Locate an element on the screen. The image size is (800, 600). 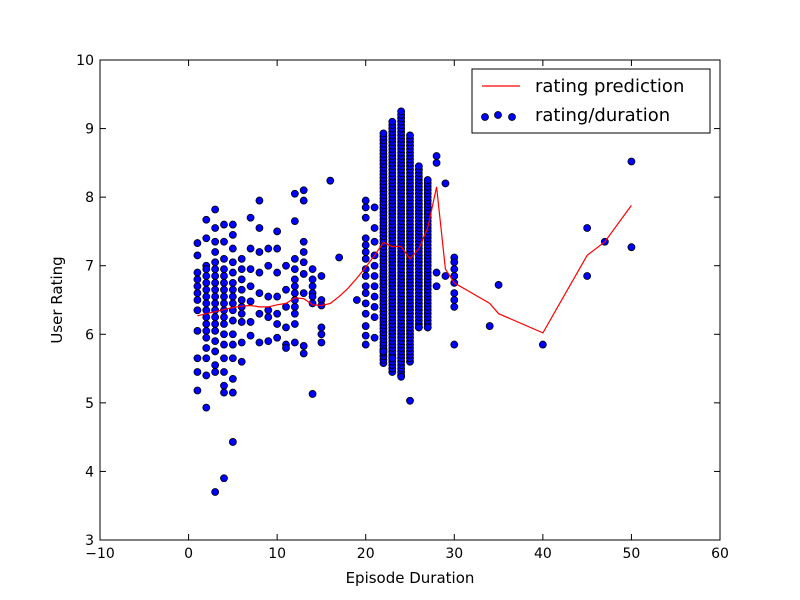
legend-label-rating-duration: rating/duration is located at coordinates (602, 115).